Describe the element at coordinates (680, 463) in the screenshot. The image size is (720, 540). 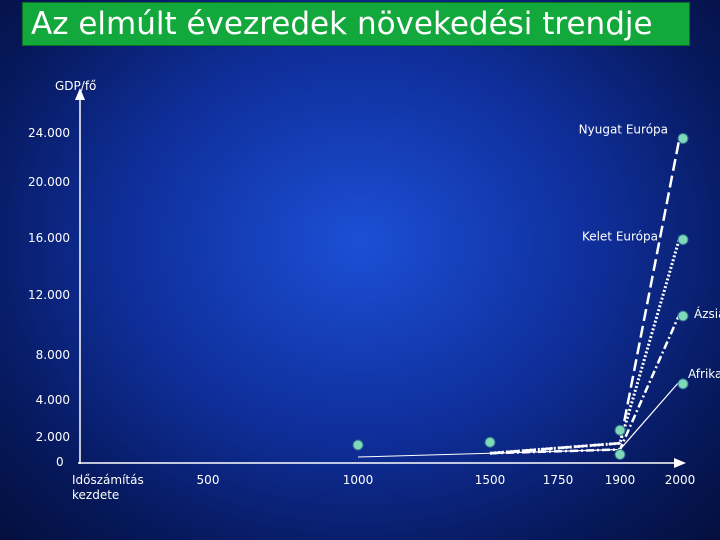
I see `x-axis-arrow-icon` at that location.